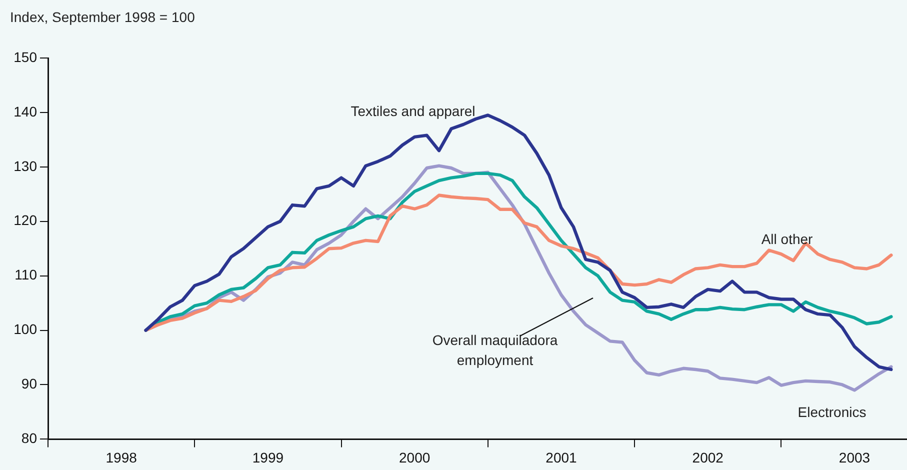 The height and width of the screenshot is (470, 907). Describe the element at coordinates (26, 166) in the screenshot. I see `y-tick-label: 130` at that location.